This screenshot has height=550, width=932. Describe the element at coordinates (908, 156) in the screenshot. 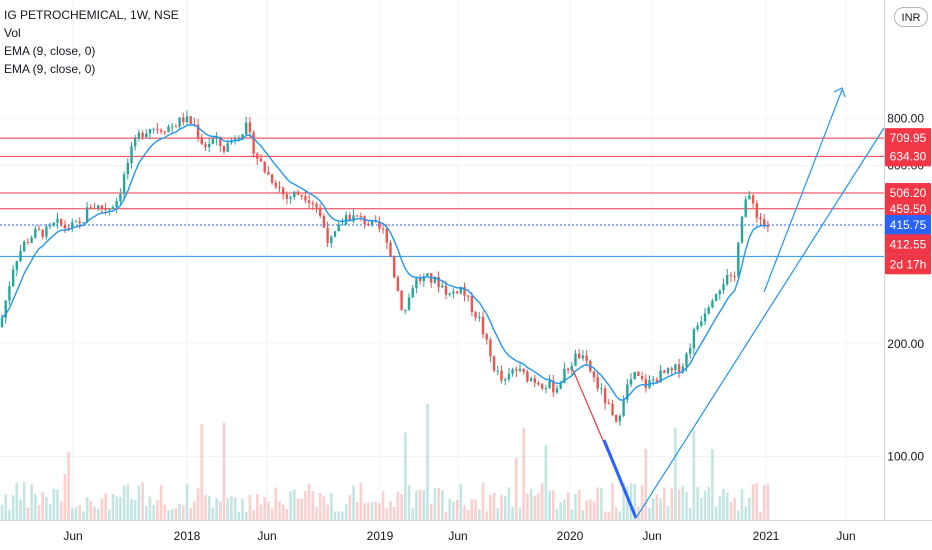

I see `price-label: 634.30` at that location.